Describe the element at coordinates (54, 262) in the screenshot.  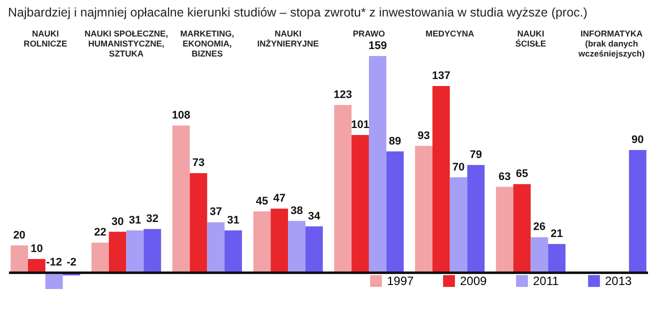
I see `data-label: -12` at that location.